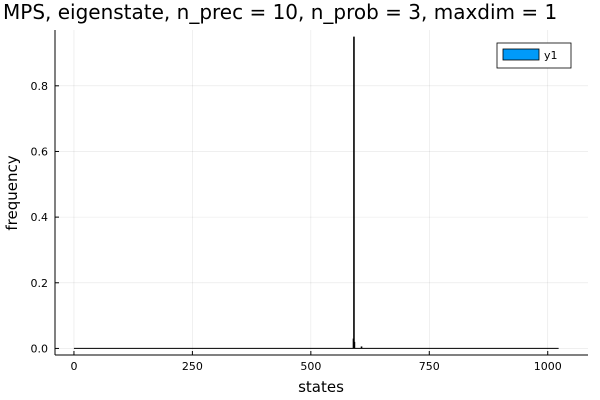 This screenshot has width=600, height=400. I want to click on legend: y1, so click(534, 55).